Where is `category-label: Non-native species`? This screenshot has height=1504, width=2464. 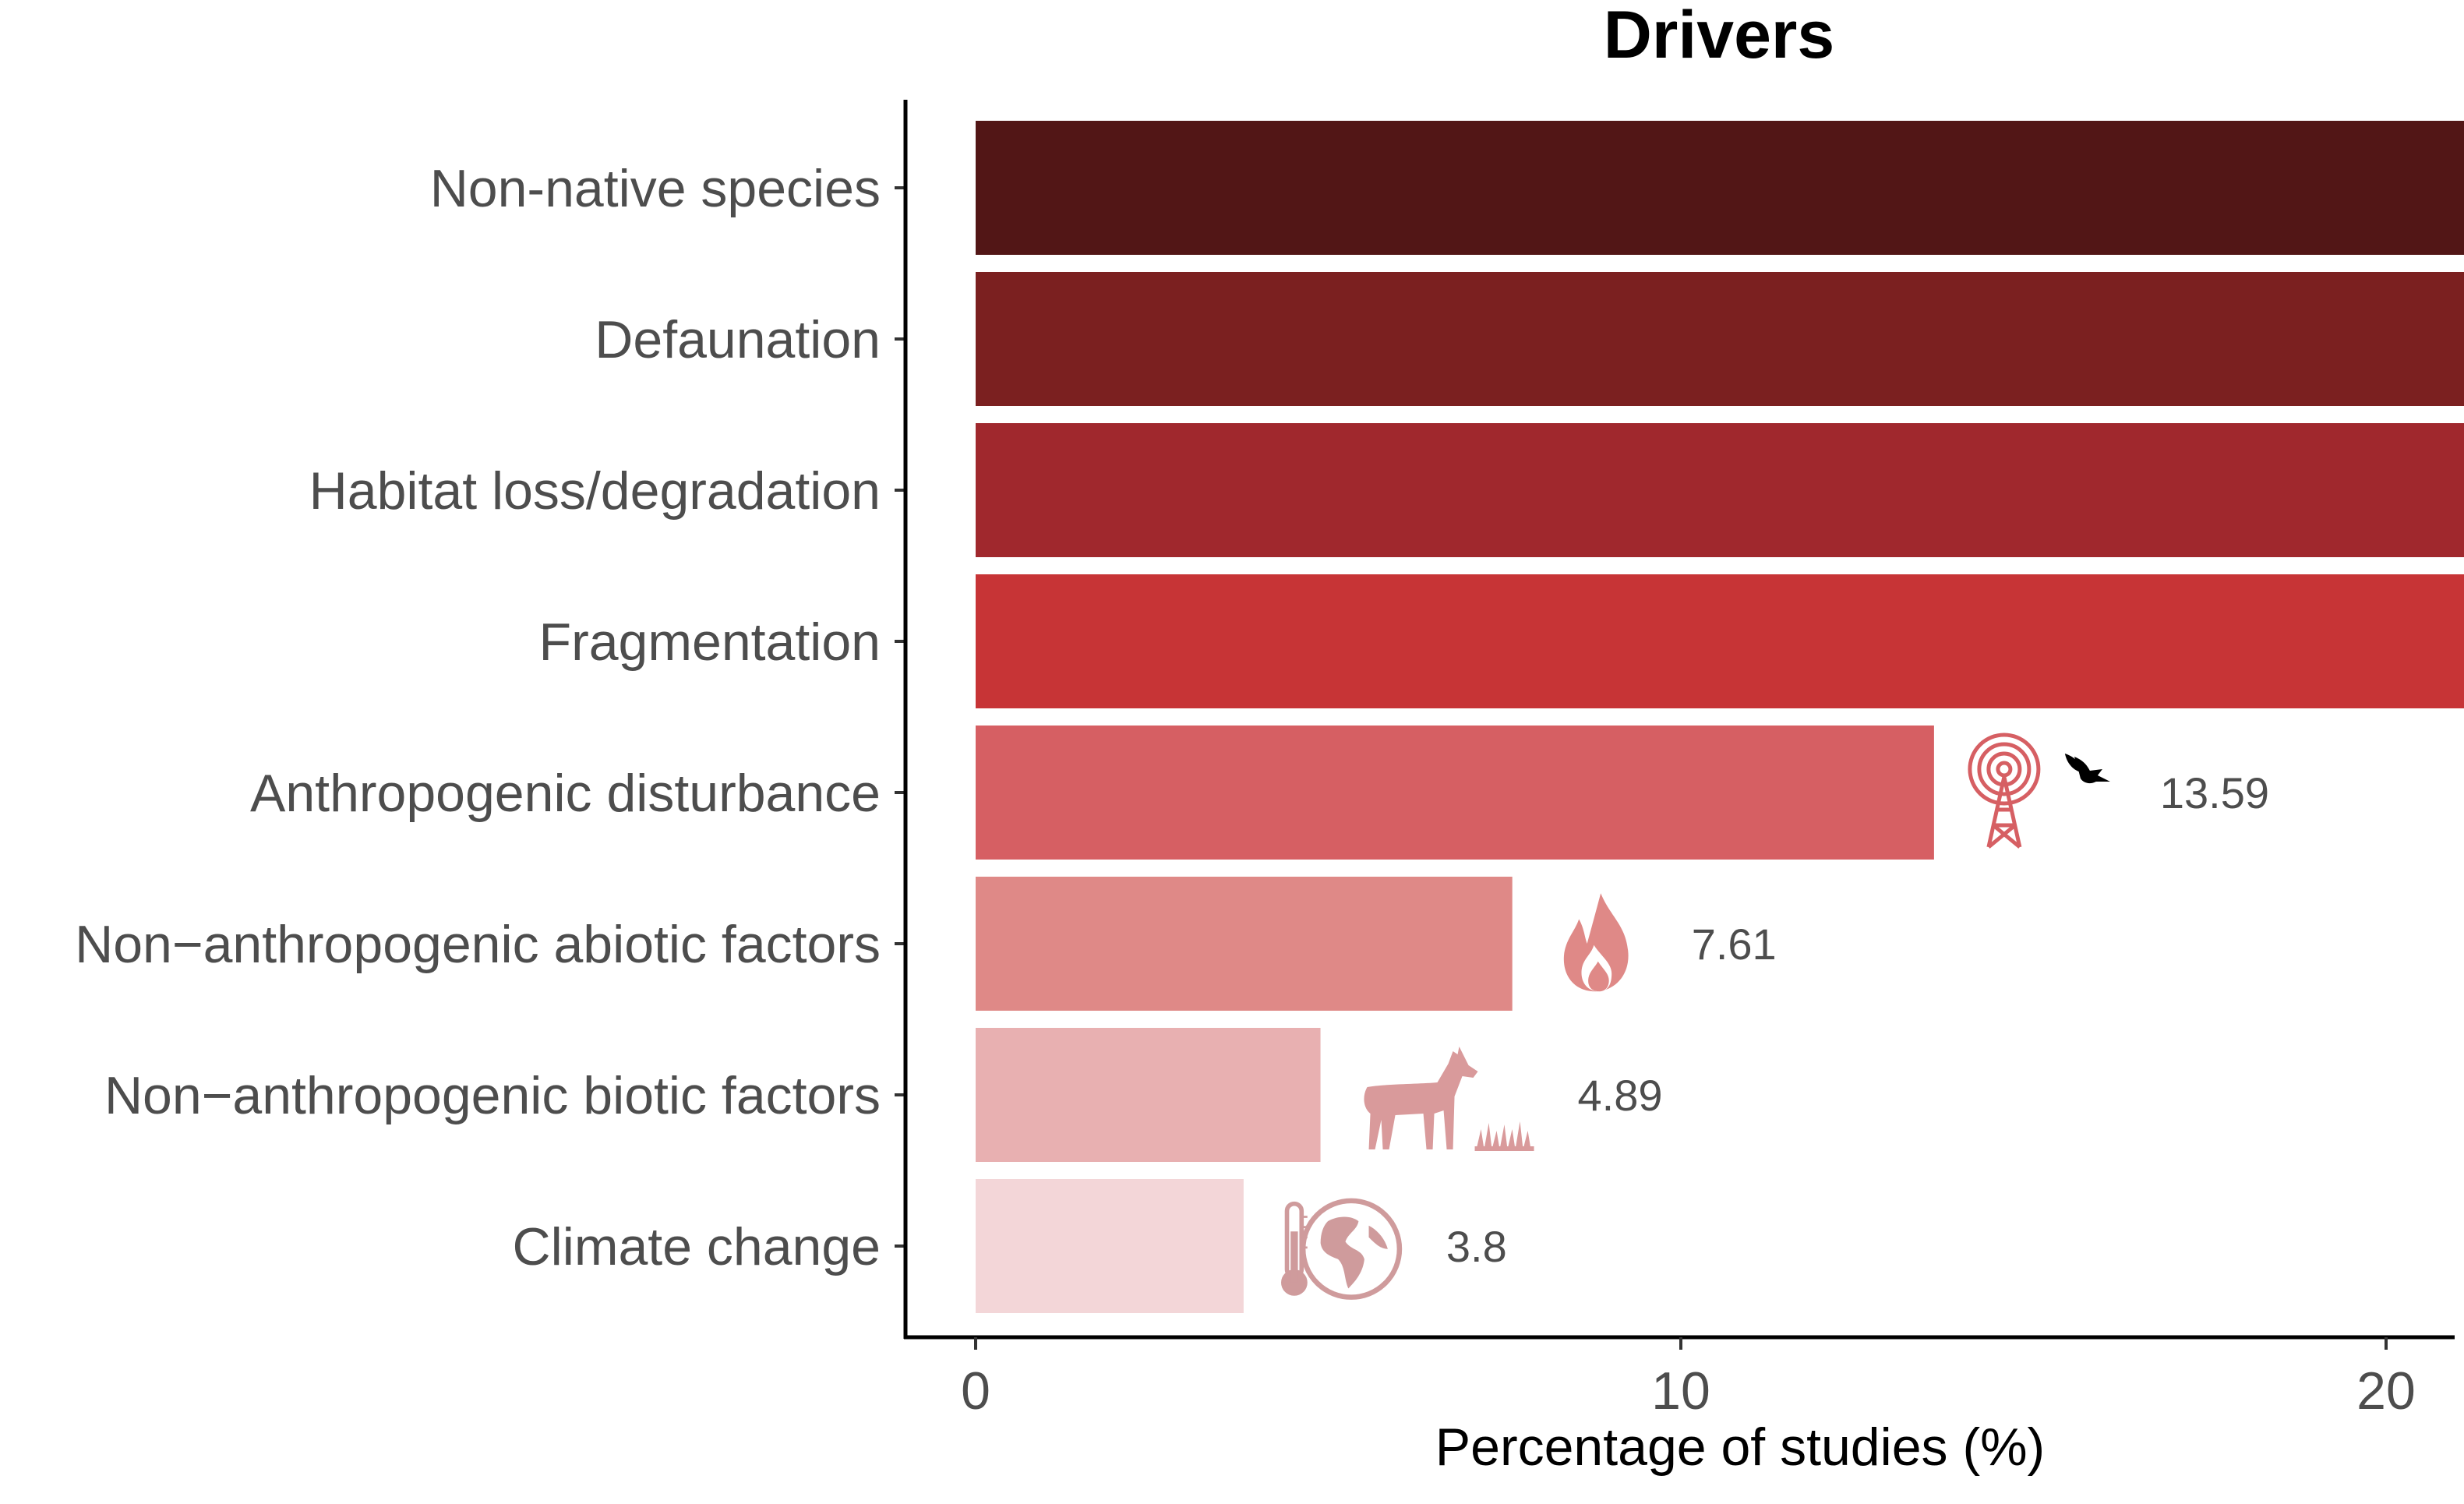
category-label: Non-native species is located at coordinates (655, 188).